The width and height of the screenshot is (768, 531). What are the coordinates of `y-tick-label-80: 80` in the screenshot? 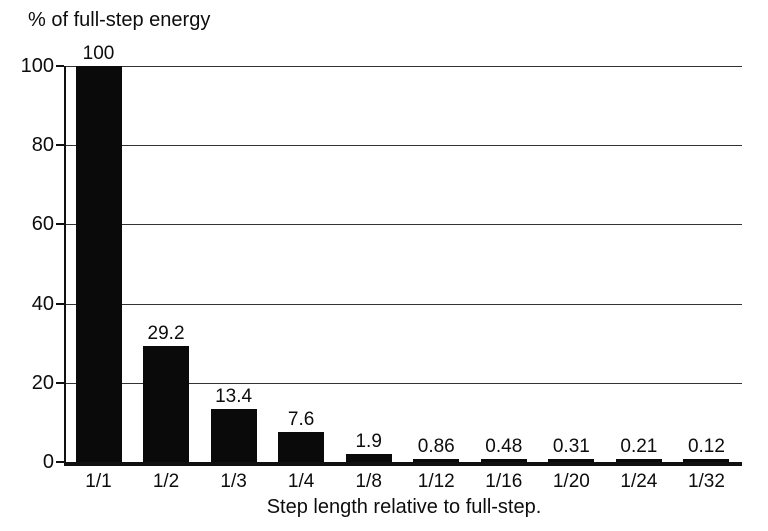 It's located at (42, 145).